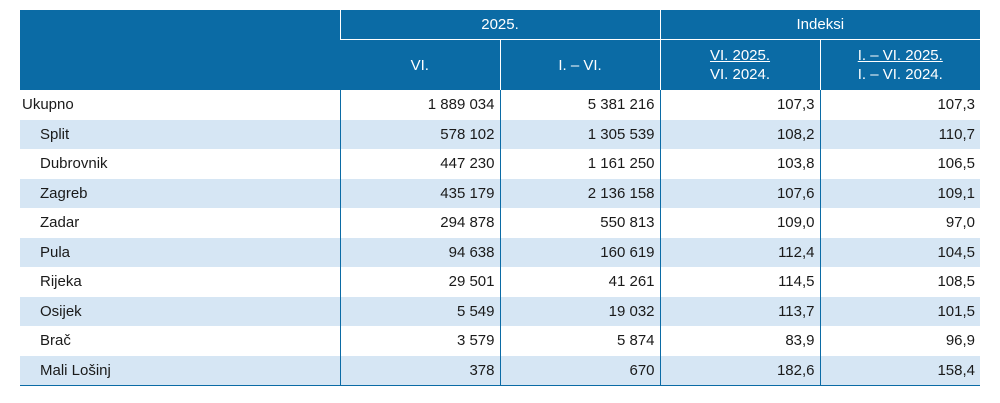  I want to click on cell-month: 5 549, so click(419, 311).